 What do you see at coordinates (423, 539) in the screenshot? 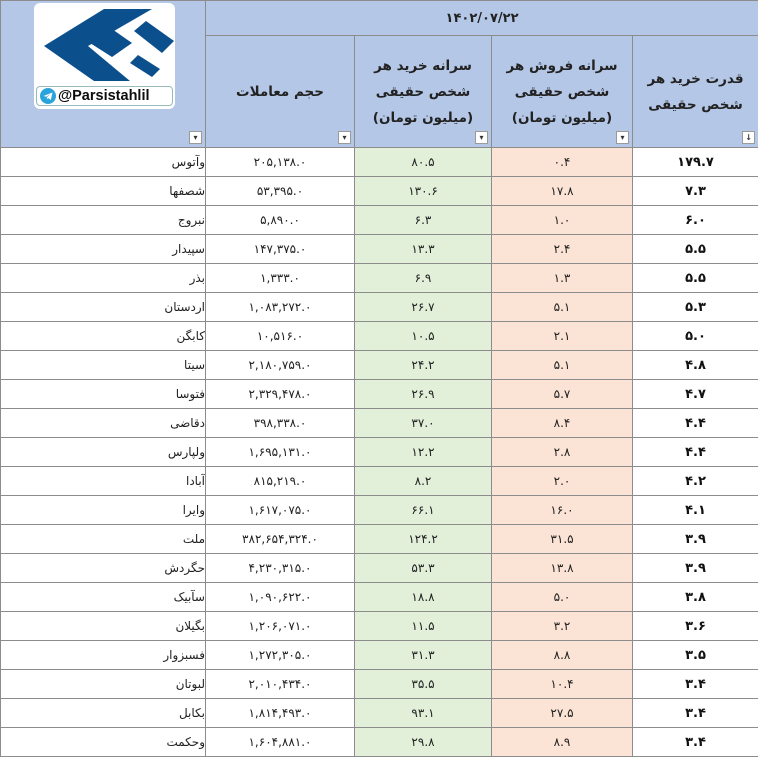
I see `buy-per-capita-cell: ۱۲۴.۲` at bounding box center [423, 539].